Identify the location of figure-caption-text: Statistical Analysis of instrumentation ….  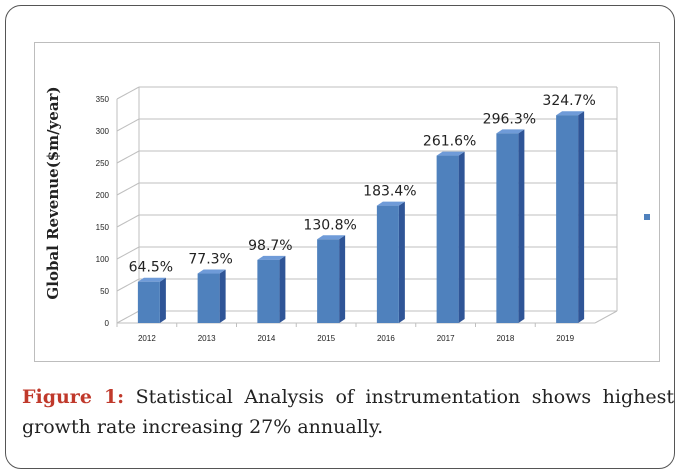
(348, 412).